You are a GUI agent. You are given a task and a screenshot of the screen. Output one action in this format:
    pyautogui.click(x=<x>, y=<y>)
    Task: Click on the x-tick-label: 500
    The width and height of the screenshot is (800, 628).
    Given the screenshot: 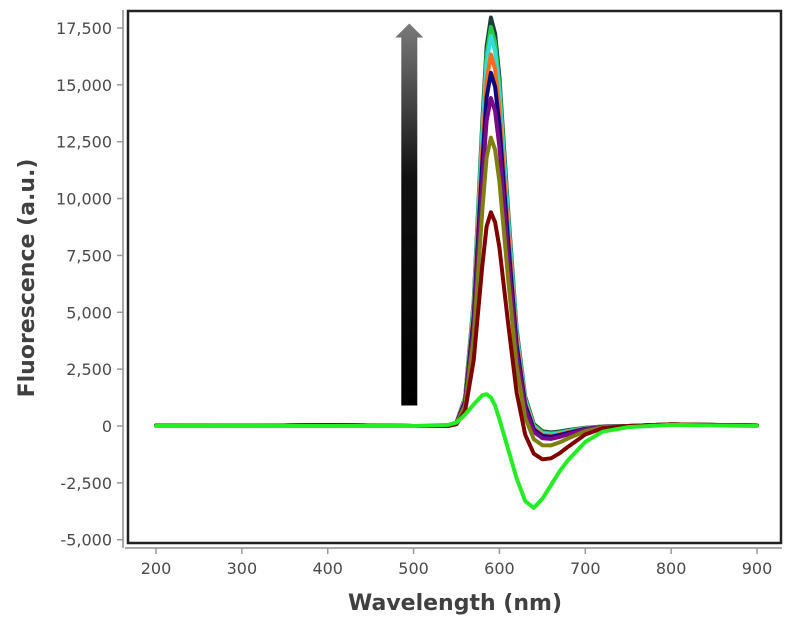 What is the action you would take?
    pyautogui.click(x=413, y=568)
    